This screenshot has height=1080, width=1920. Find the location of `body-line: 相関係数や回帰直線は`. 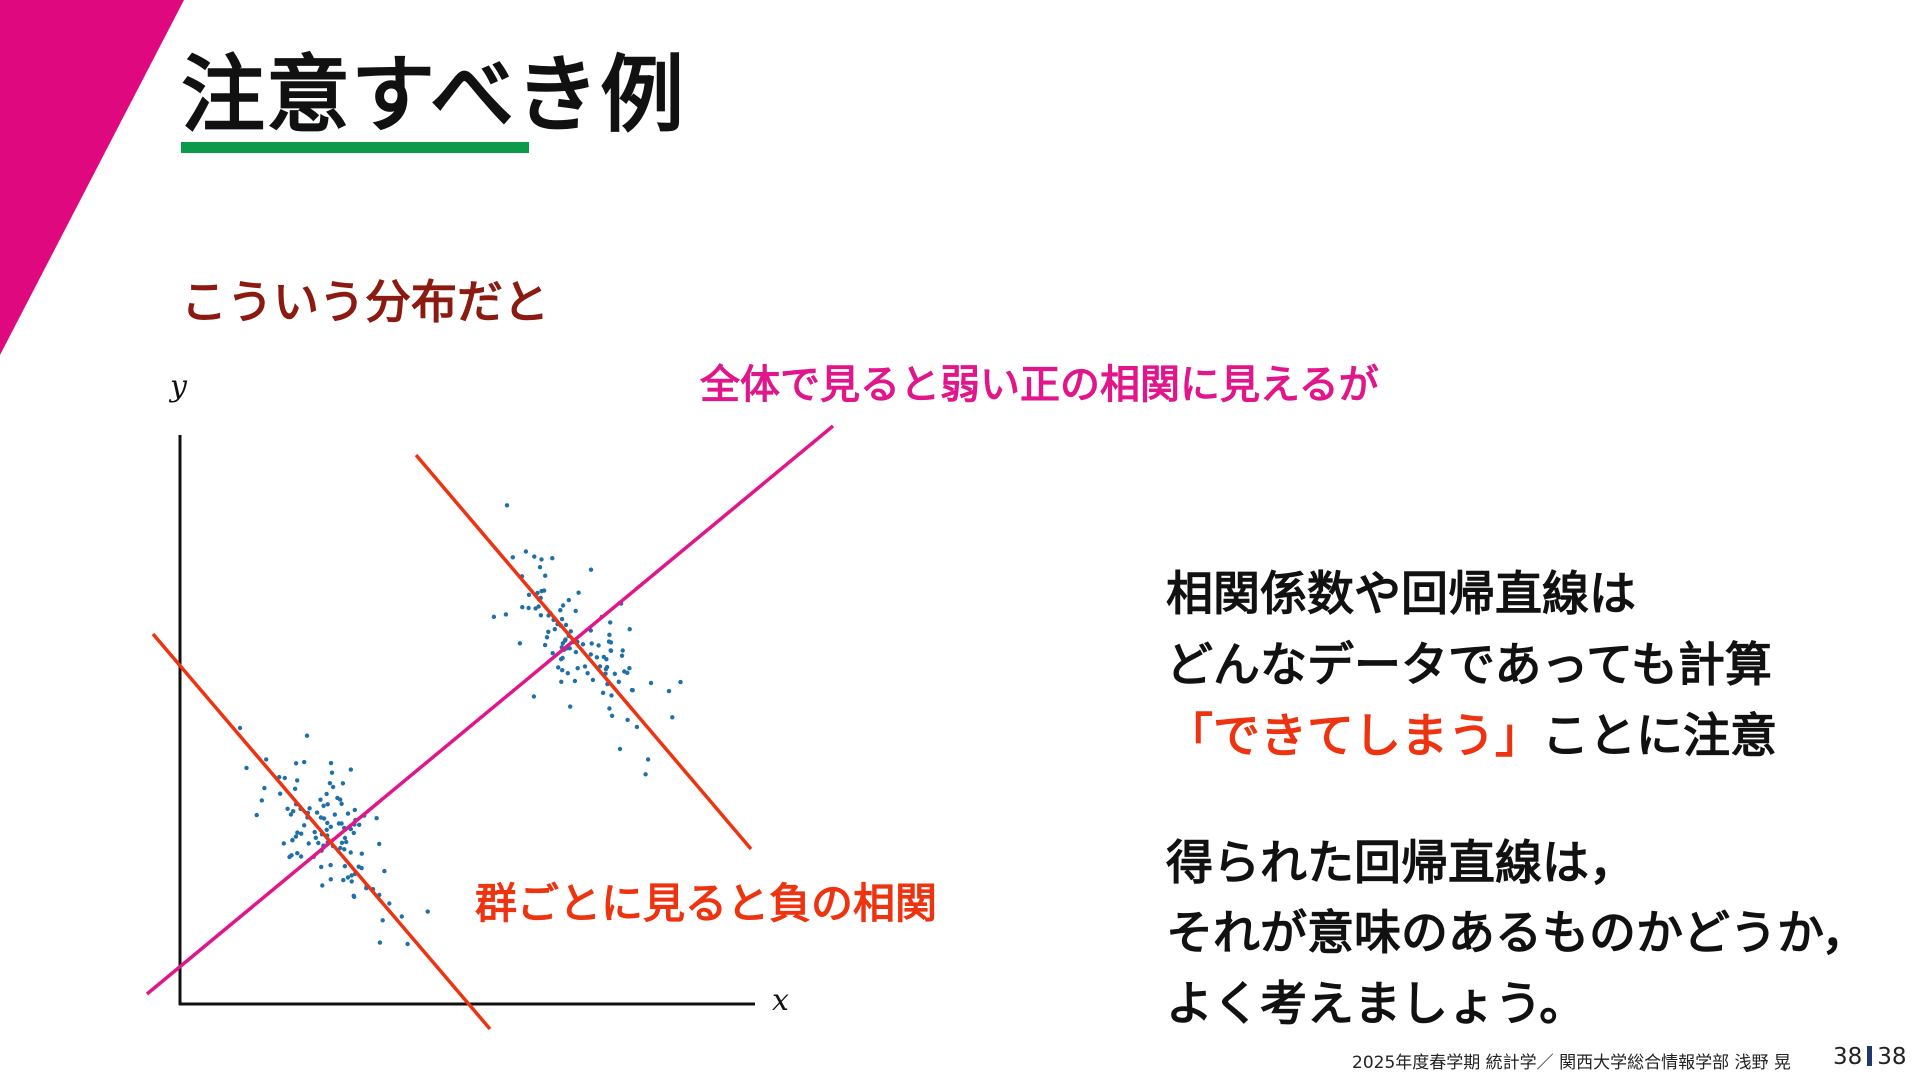

body-line: 相関係数や回帰直線は is located at coordinates (1401, 594).